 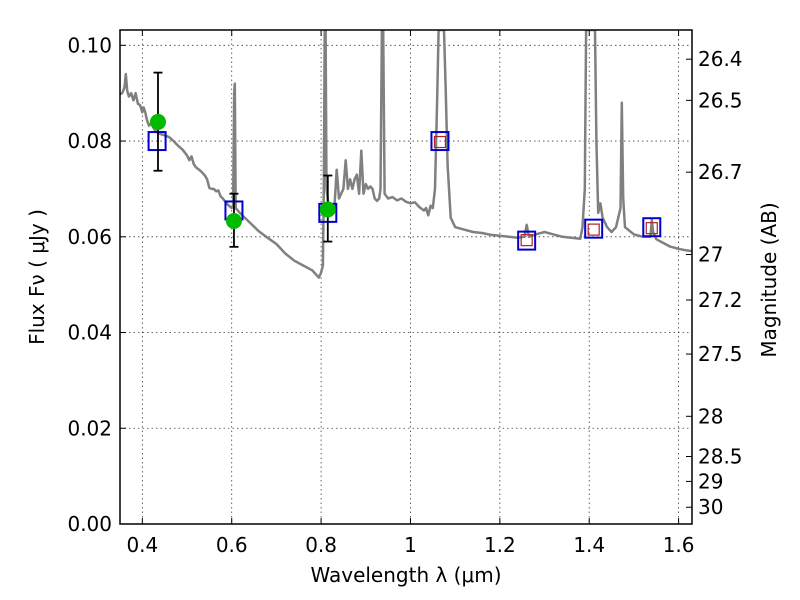 I want to click on x-tick-label: 0.6, so click(x=232, y=545).